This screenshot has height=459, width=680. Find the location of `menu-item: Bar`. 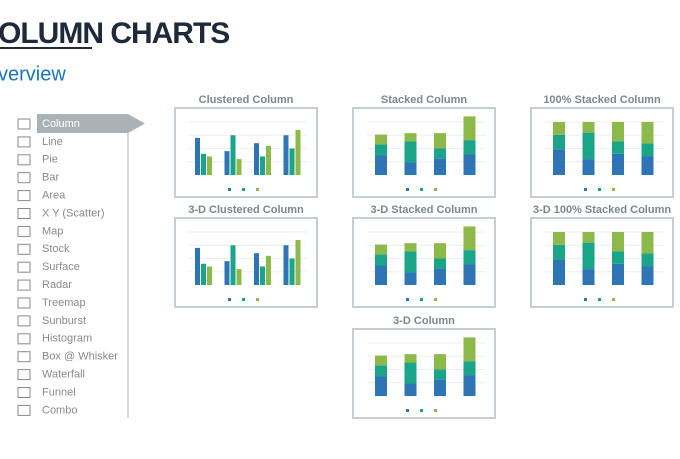

menu-item: Bar is located at coordinates (50, 178).